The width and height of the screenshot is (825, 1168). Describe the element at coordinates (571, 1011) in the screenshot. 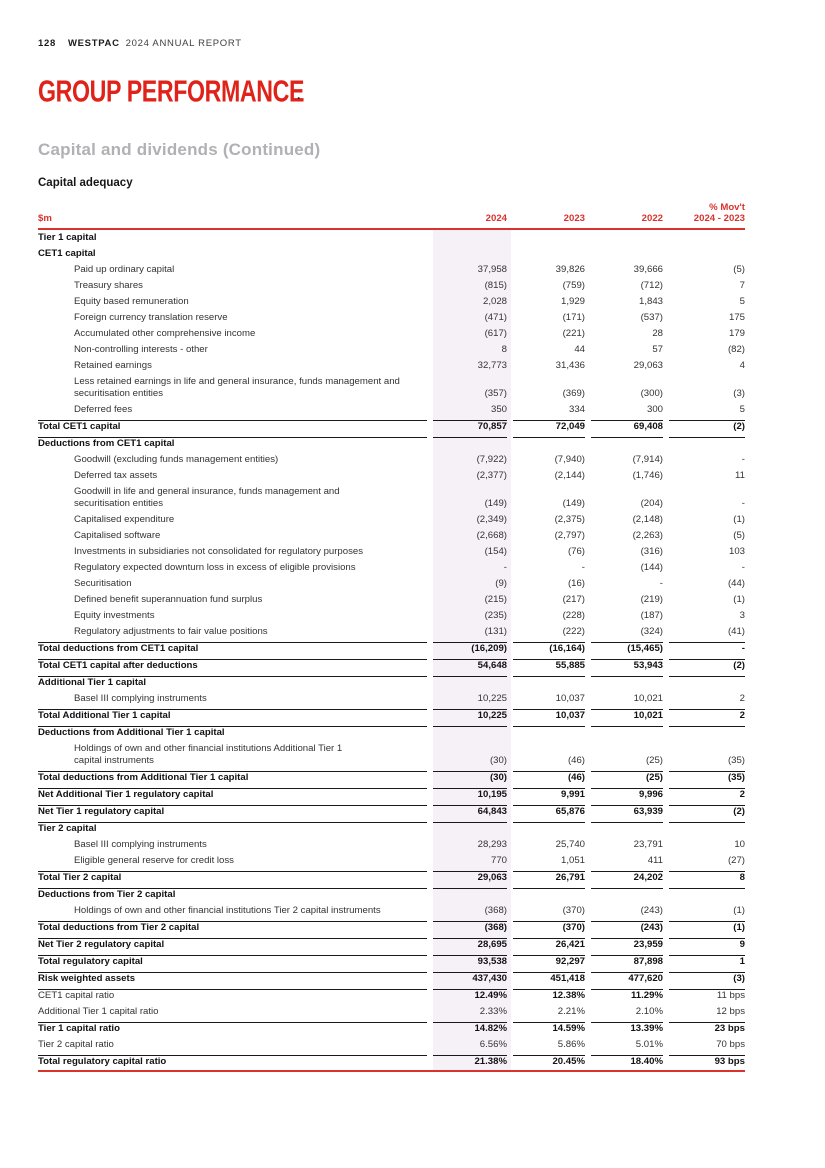

I see `cell-2023: 2.21%` at that location.